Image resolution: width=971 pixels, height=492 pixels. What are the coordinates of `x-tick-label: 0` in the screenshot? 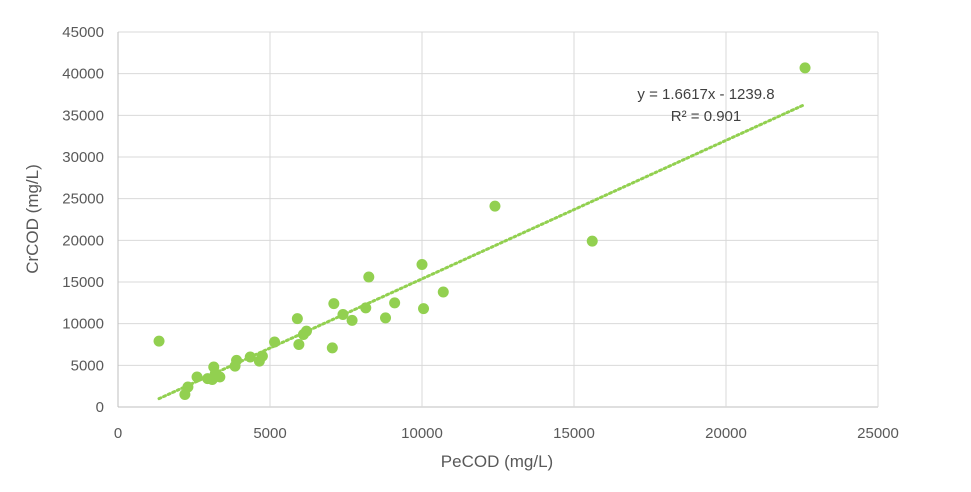 It's located at (118, 433).